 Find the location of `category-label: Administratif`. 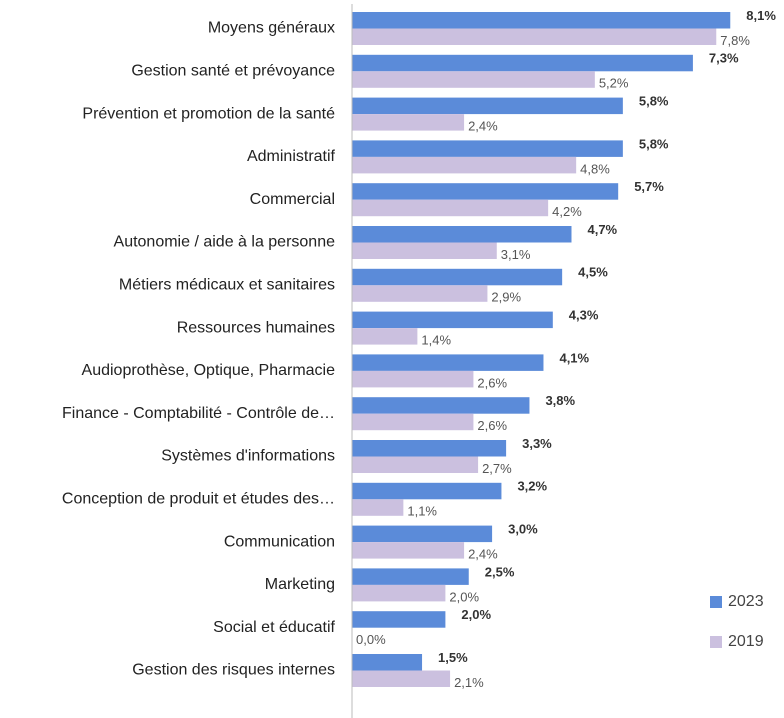

category-label: Administratif is located at coordinates (291, 156).